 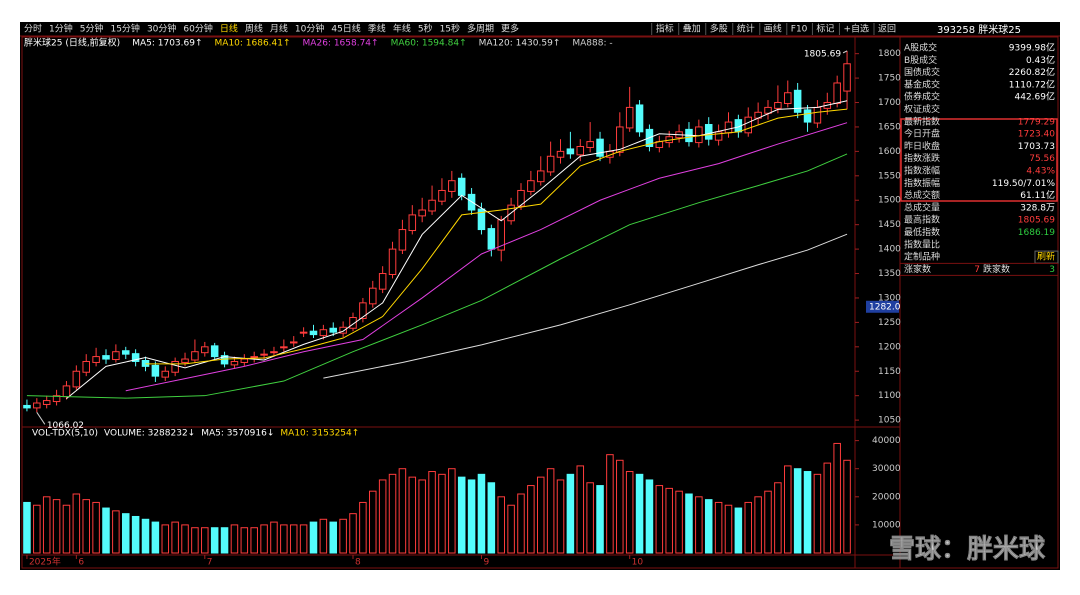 I want to click on toolbar-item: 5秒, so click(x=425, y=29).